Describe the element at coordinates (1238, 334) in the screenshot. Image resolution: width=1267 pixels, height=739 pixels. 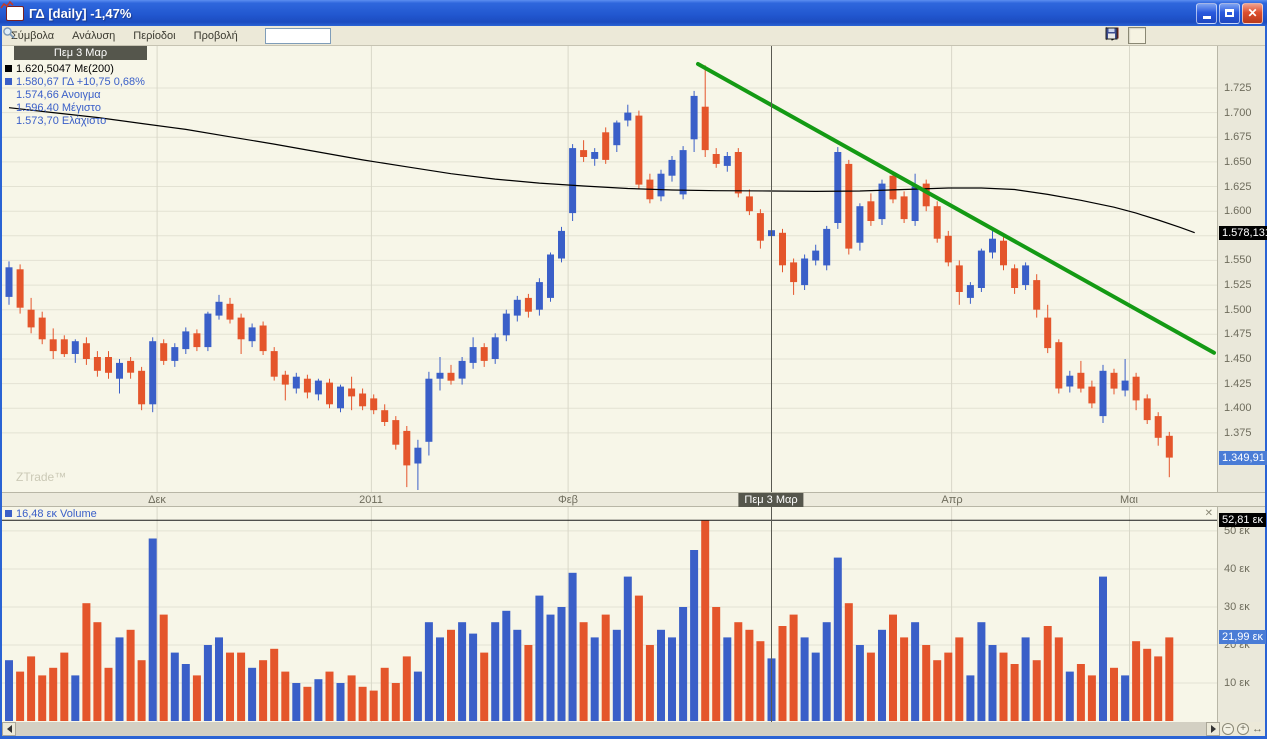
I see `price-tick-label: 1.475` at that location.